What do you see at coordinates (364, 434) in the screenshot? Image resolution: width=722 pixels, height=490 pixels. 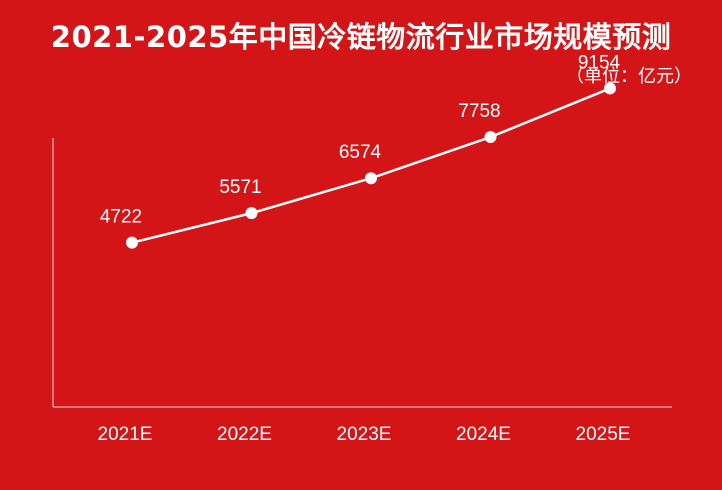 I see `x-tick-label: 2023E` at bounding box center [364, 434].